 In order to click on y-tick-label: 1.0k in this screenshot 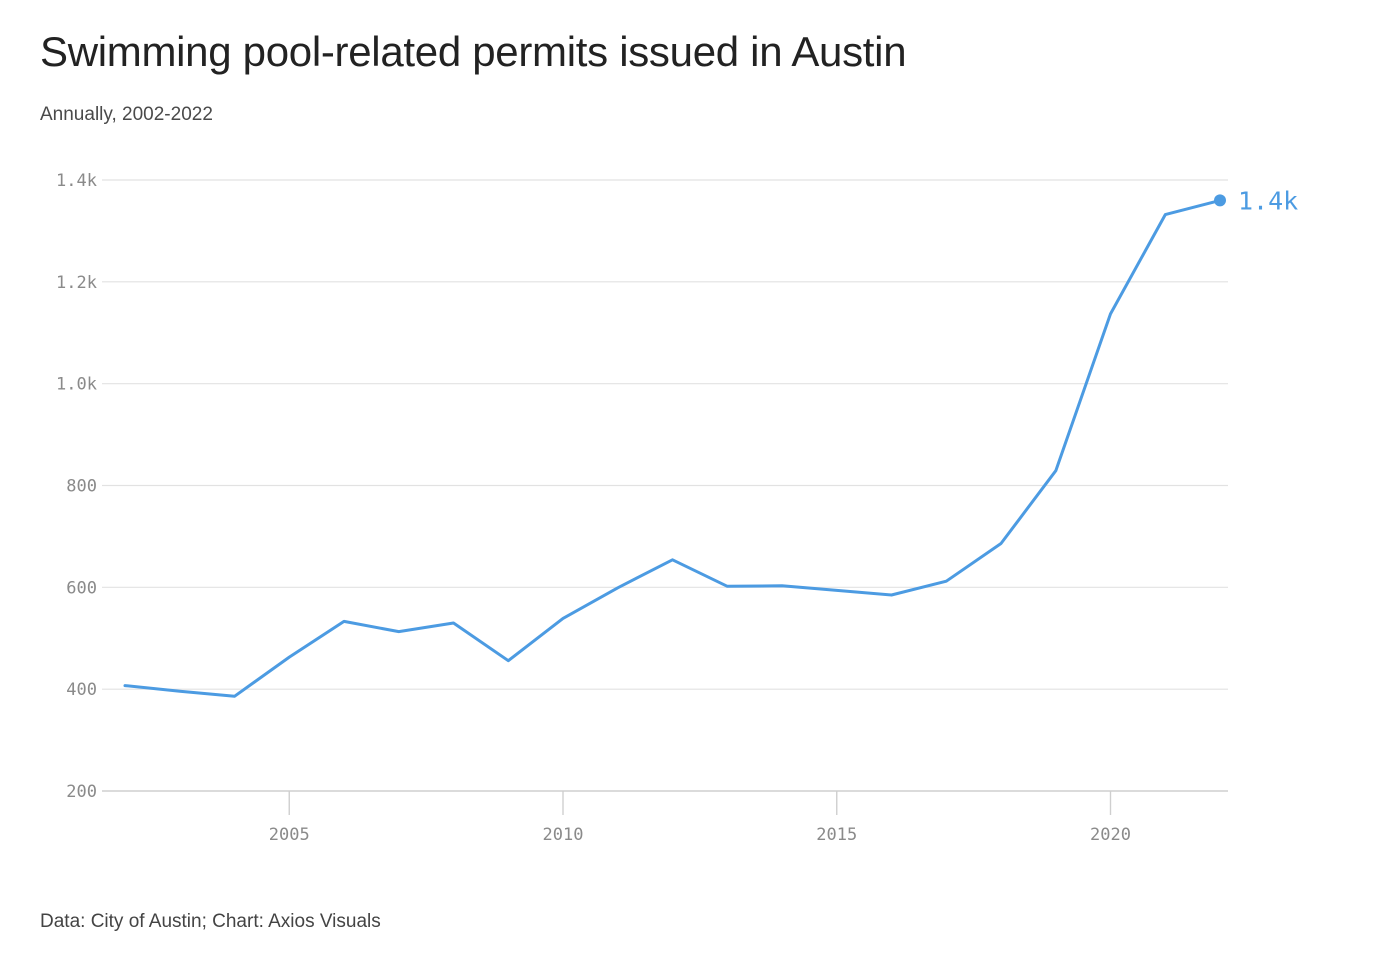, I will do `click(76, 385)`.